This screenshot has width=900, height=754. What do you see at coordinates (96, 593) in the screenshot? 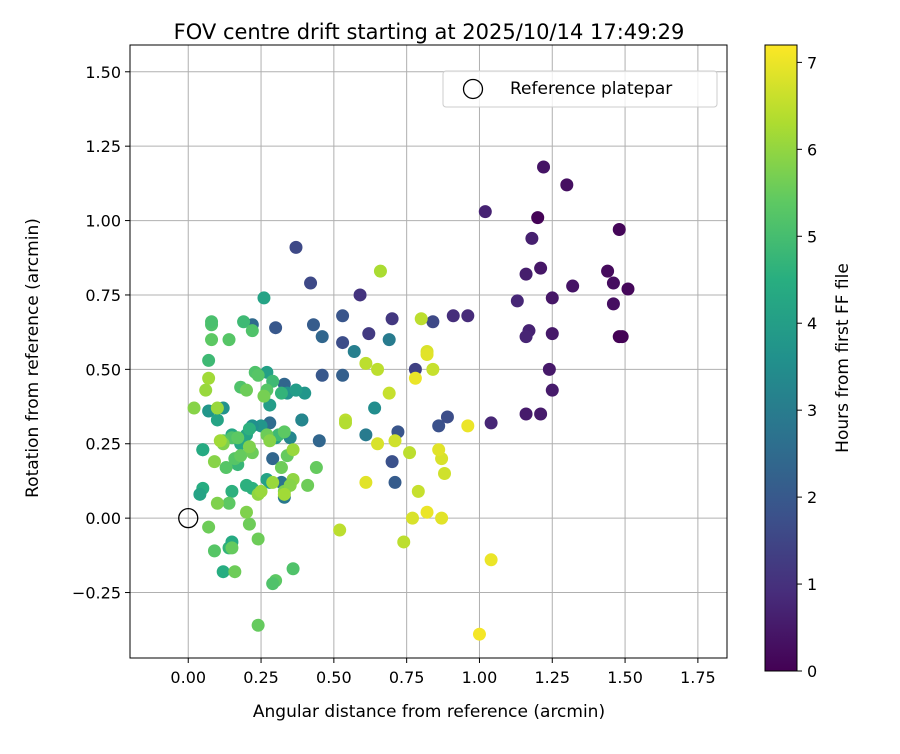
I see `y-tick-label: −0.25` at bounding box center [96, 593].